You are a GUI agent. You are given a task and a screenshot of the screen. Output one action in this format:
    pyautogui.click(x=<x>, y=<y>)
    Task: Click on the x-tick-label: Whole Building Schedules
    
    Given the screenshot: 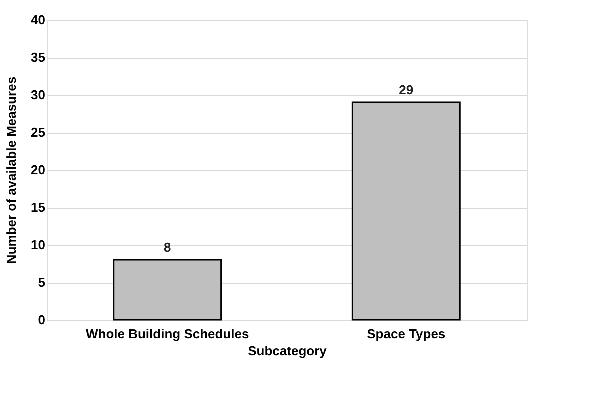 What is the action you would take?
    pyautogui.click(x=168, y=334)
    